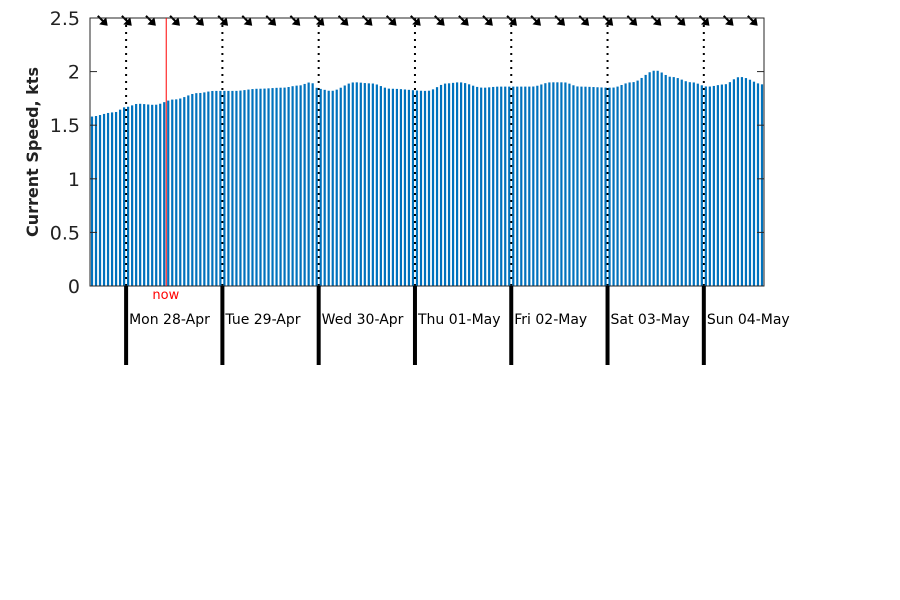  Describe the element at coordinates (165, 295) in the screenshot. I see `now-label: now` at that location.